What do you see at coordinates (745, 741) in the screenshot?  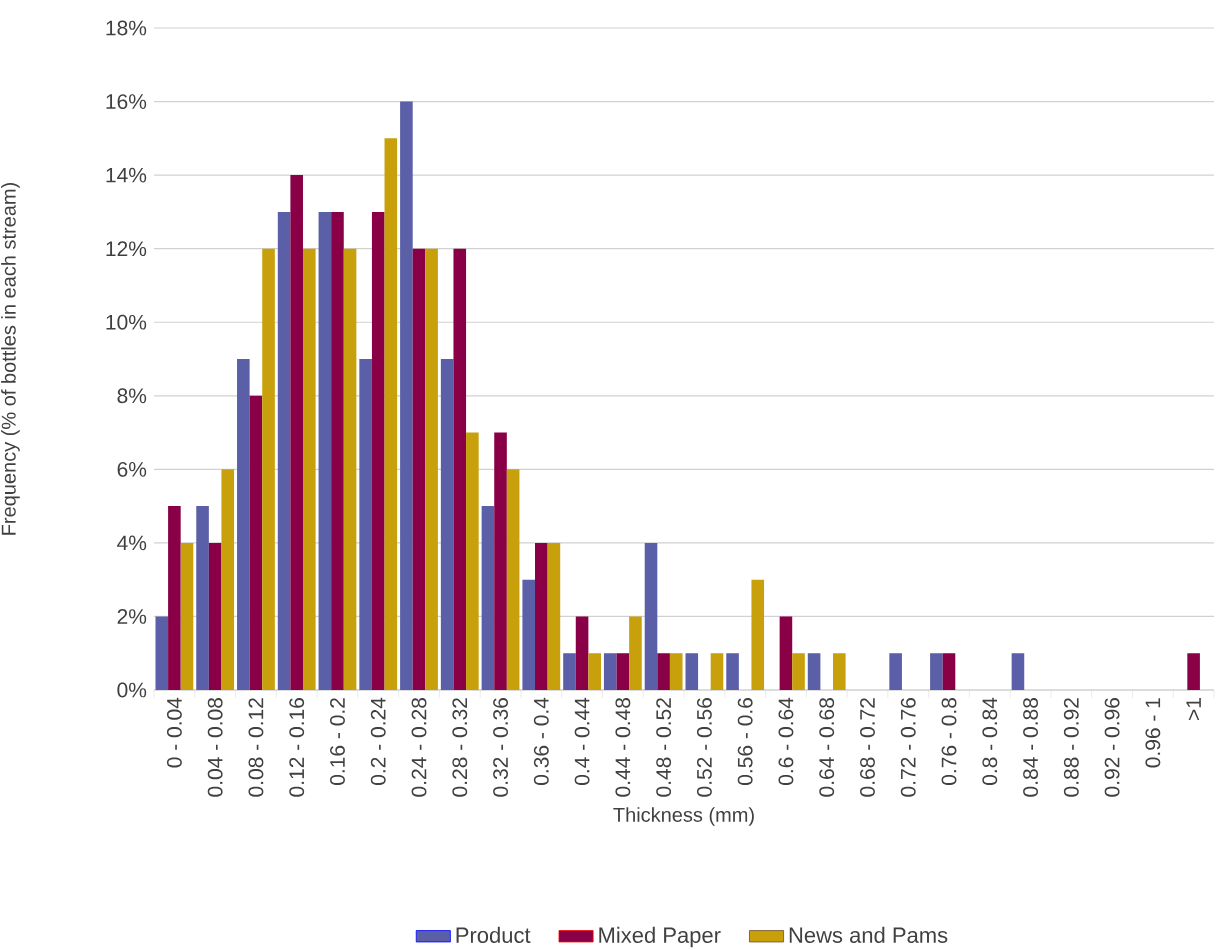 I see `x-tick-label: 0.56 - 0.6` at bounding box center [745, 741].